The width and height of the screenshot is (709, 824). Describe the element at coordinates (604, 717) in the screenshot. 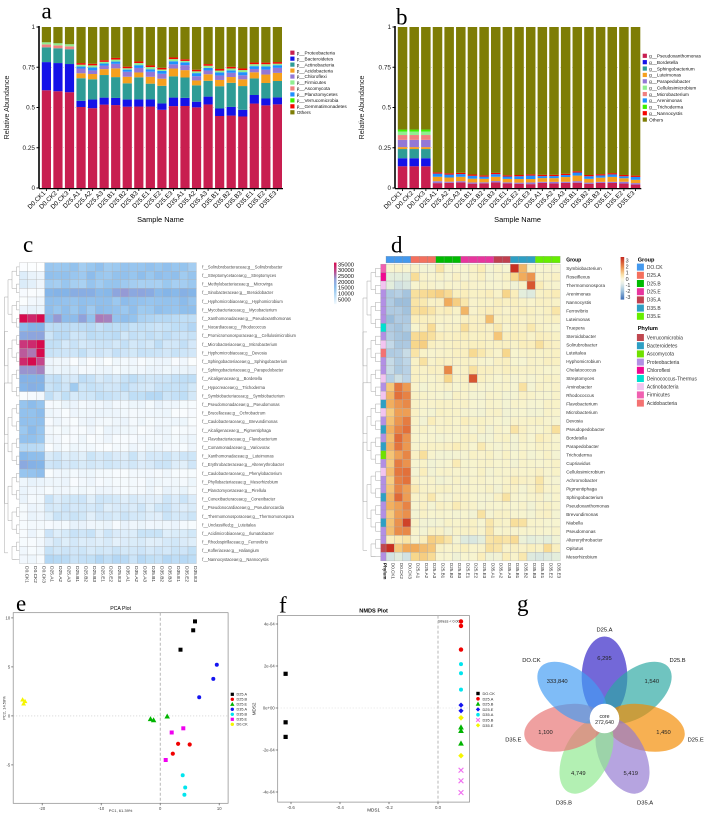

I see `svg-text: core` at that location.